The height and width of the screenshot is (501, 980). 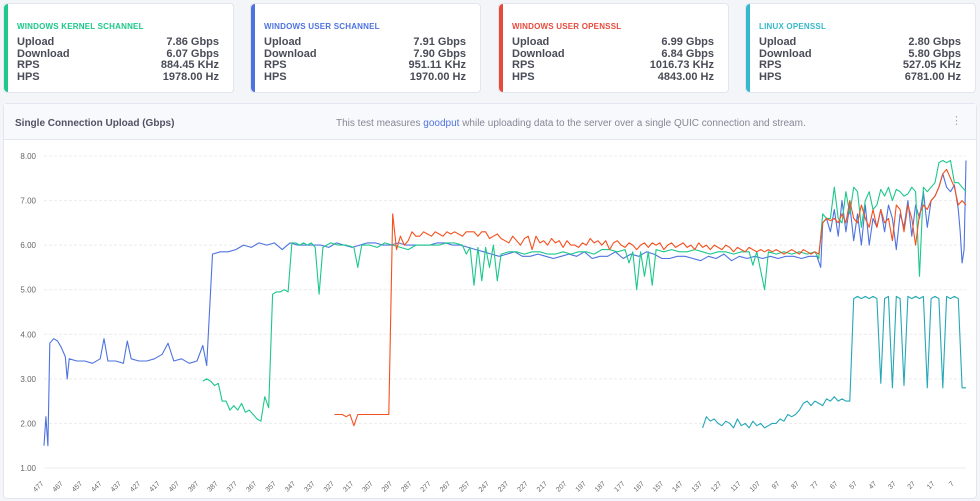 I want to click on x-tick-label: 87, so click(x=795, y=485).